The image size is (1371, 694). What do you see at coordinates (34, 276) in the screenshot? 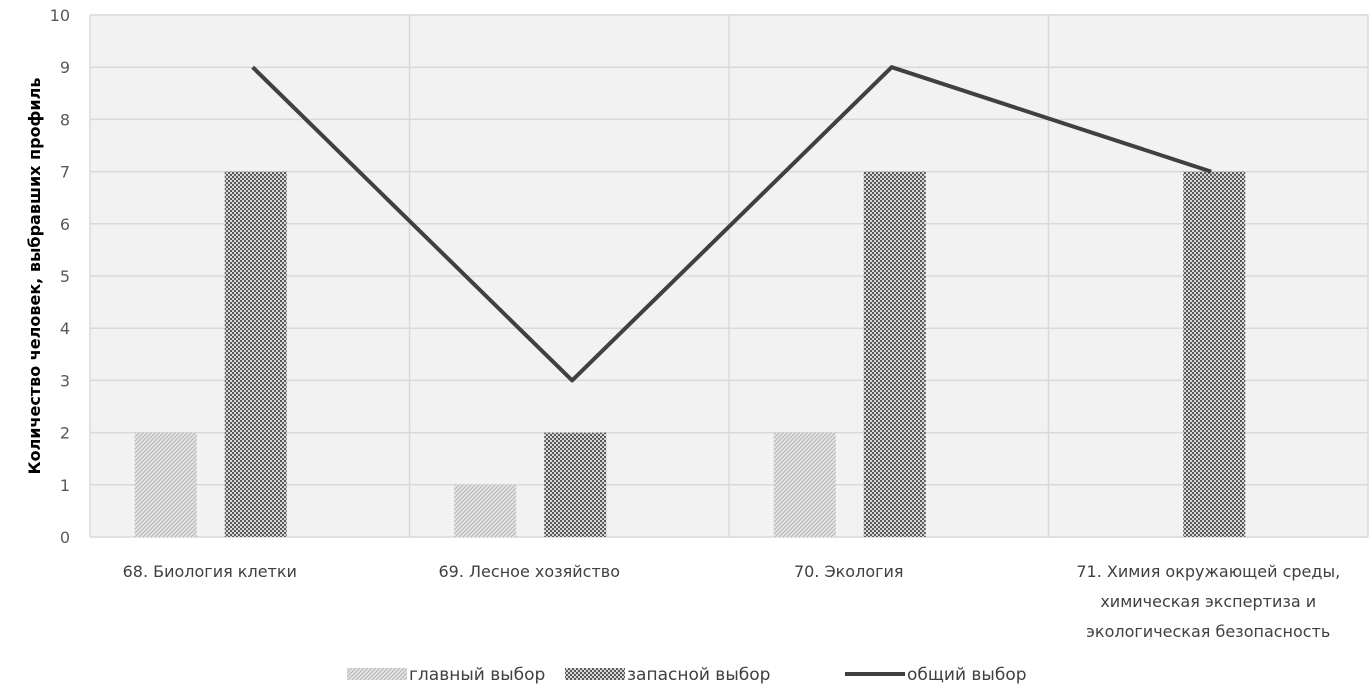
I see `y-axis-label: Количество человек, выбравших профиль` at bounding box center [34, 276].